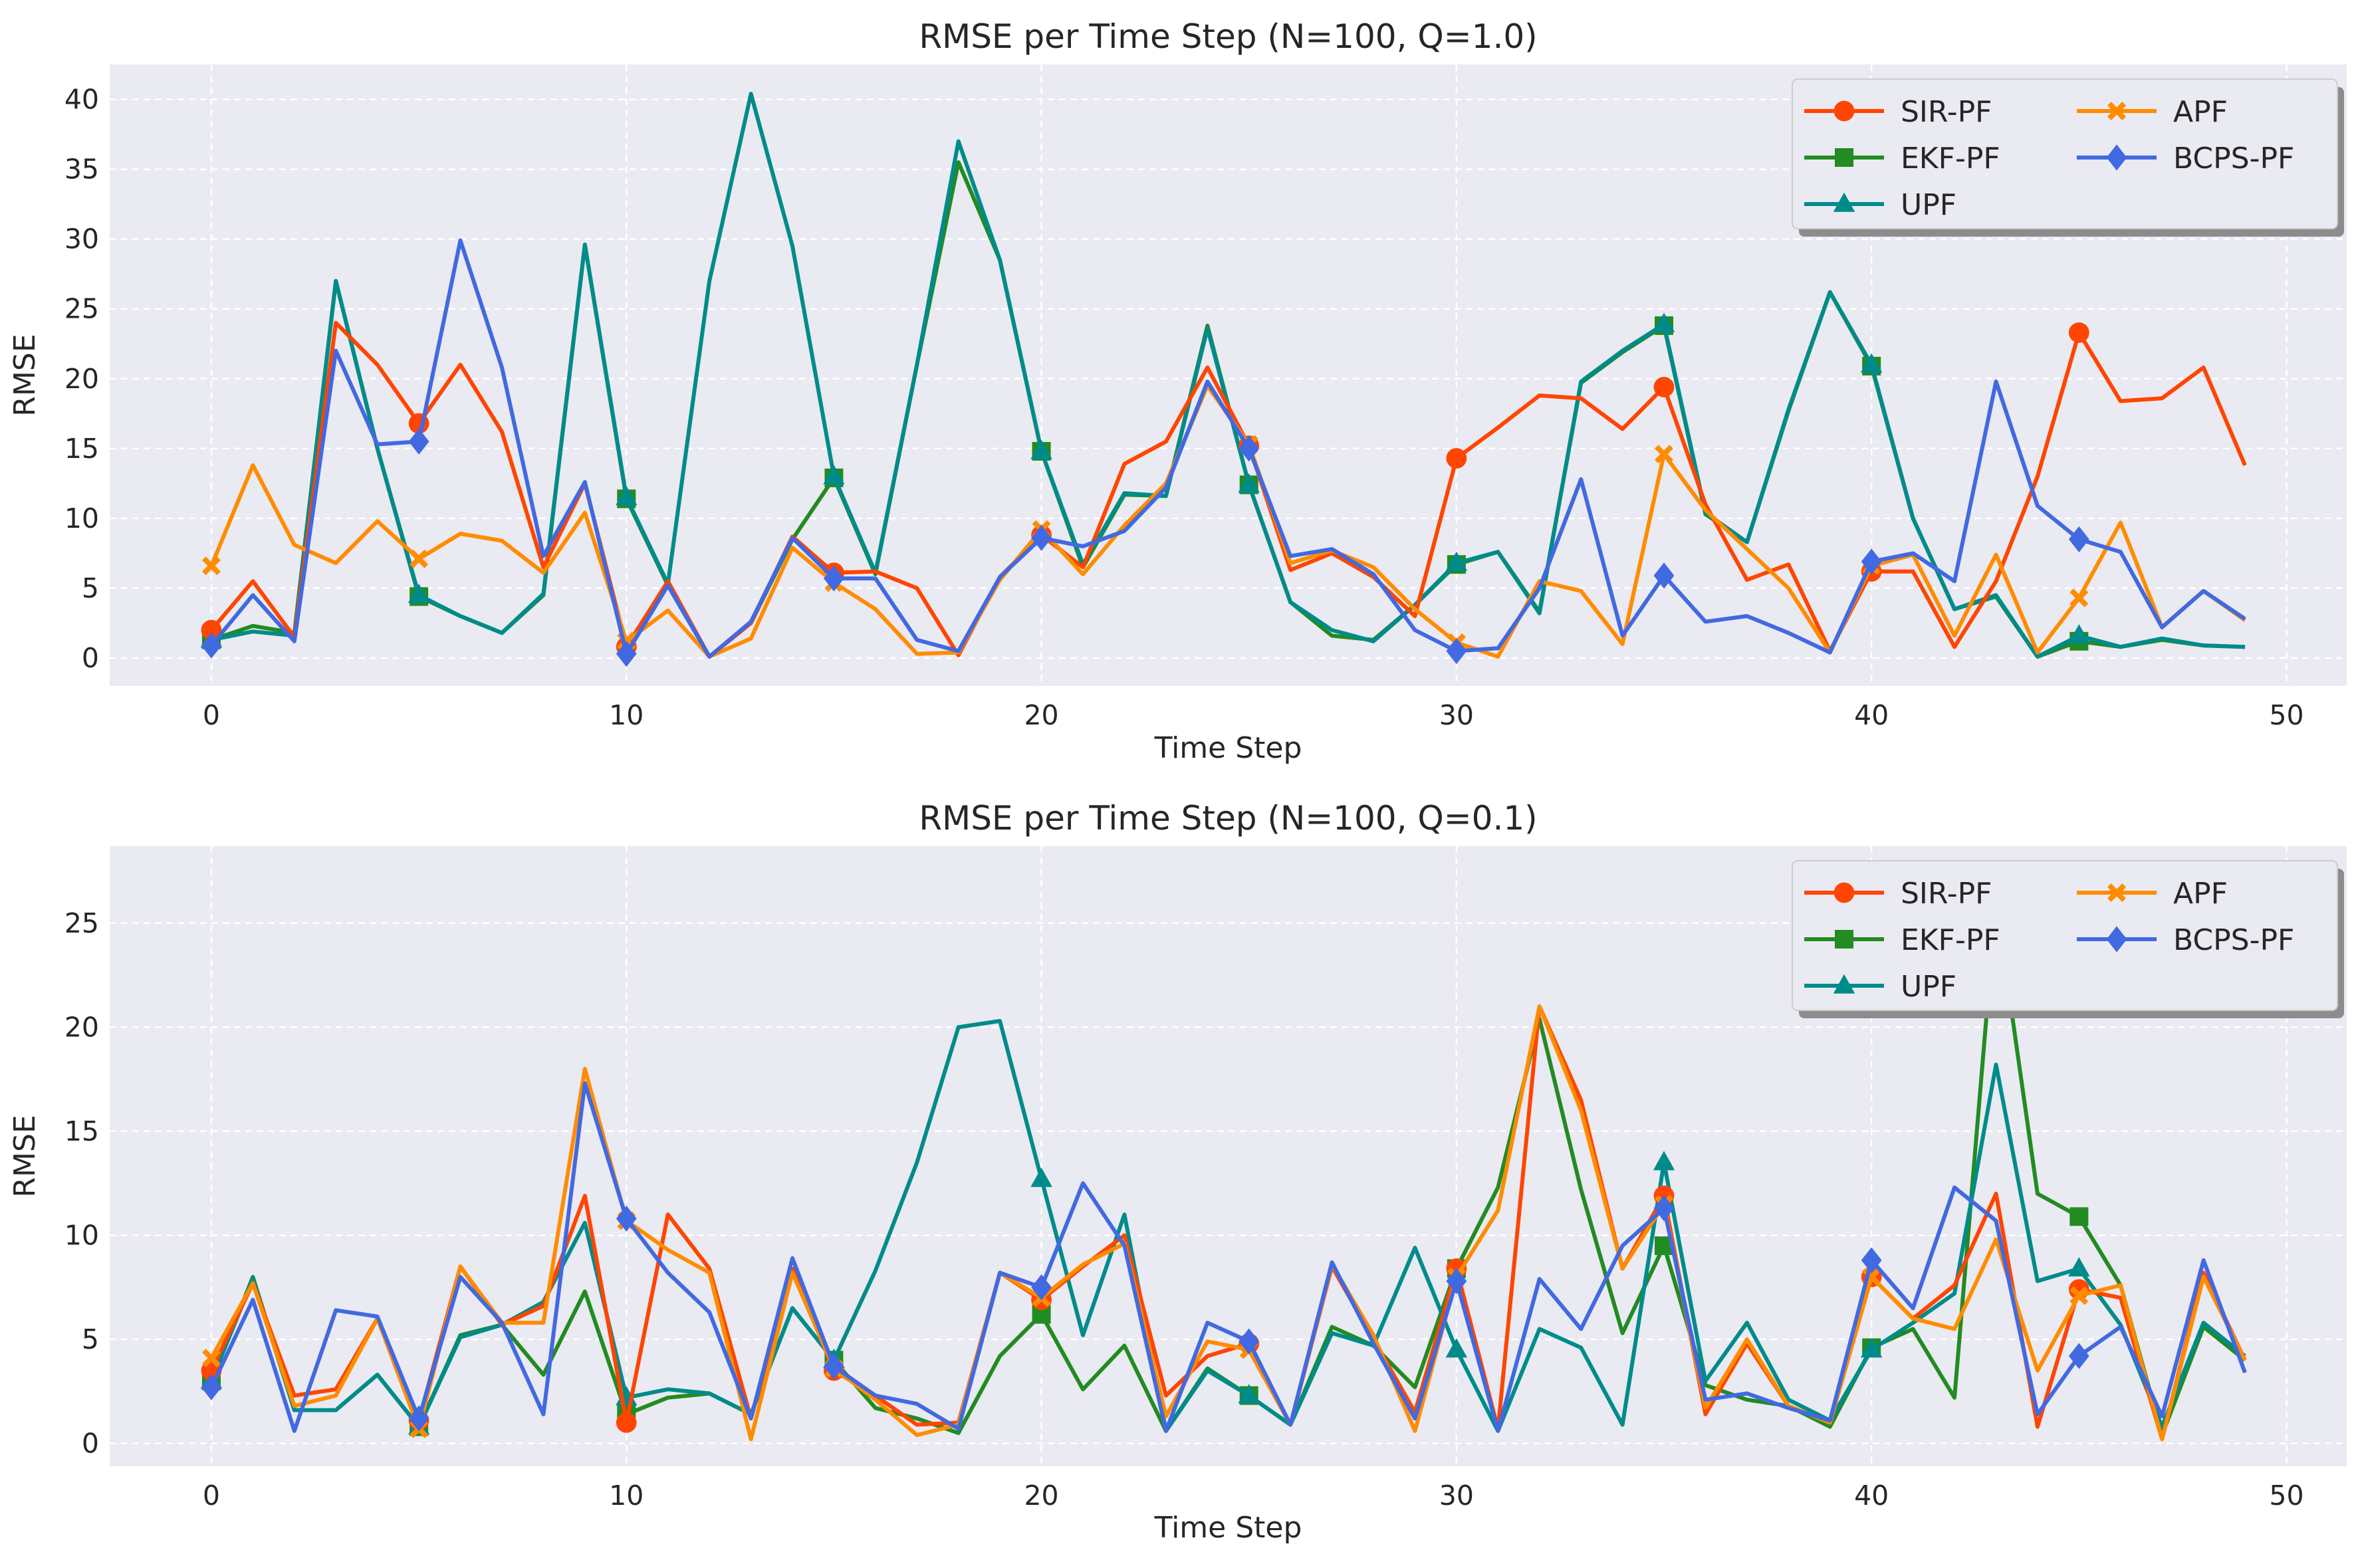 The image size is (2362, 1568). What do you see at coordinates (2079, 1216) in the screenshot?
I see `data-point-ekf-pf` at bounding box center [2079, 1216].